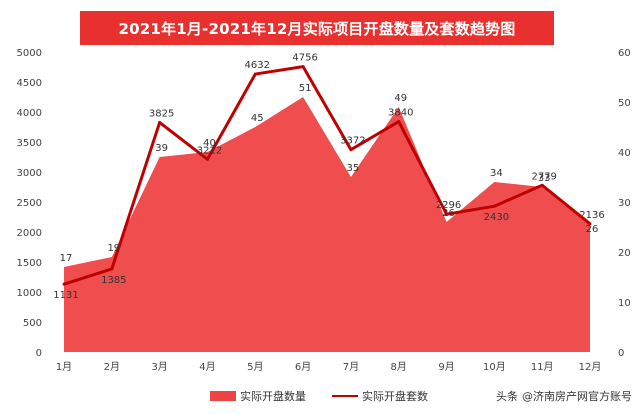 This screenshot has width=640, height=414. Describe the element at coordinates (29, 143) in the screenshot. I see `y-left-tick-label: 3500` at that location.